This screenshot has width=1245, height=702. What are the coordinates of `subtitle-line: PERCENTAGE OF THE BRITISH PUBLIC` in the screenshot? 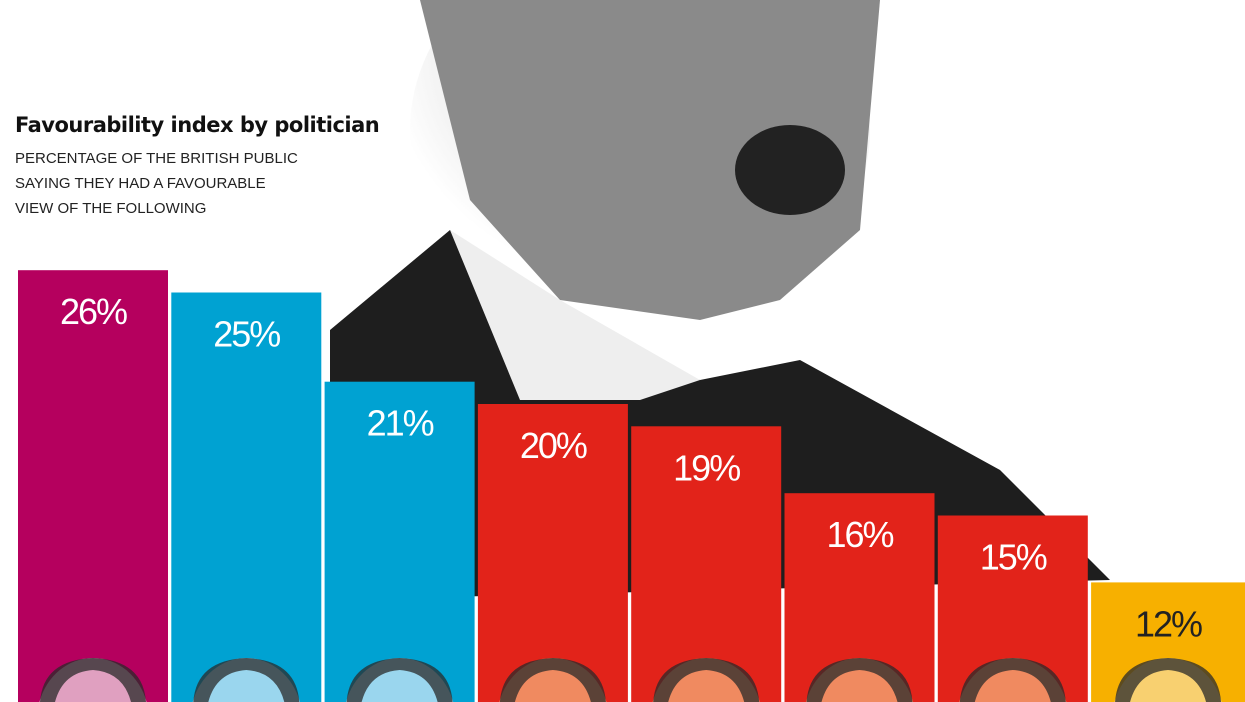 It's located at (156, 158).